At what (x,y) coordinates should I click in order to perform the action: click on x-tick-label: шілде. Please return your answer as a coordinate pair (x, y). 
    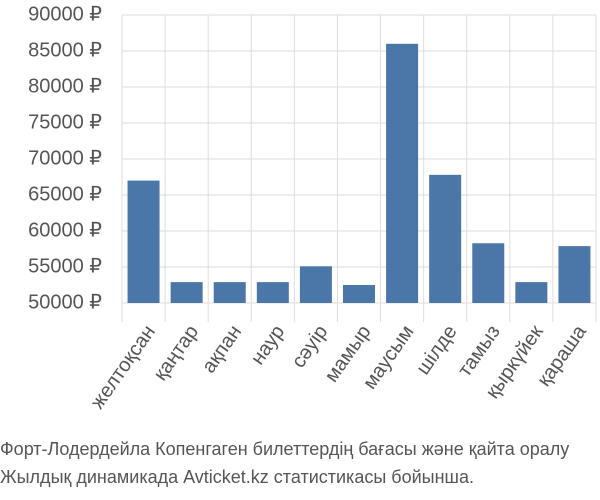
    Looking at the image, I should click on (437, 350).